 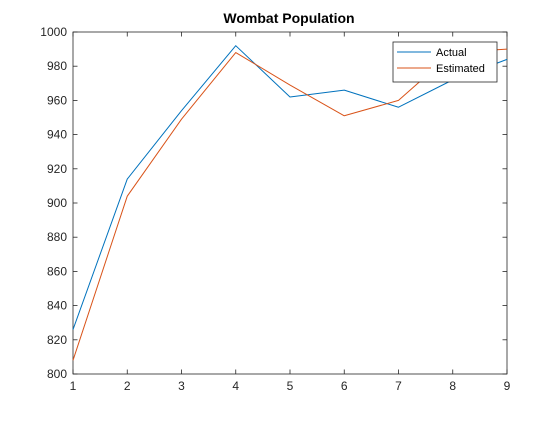 What do you see at coordinates (127, 386) in the screenshot?
I see `x-tick-label: 2` at bounding box center [127, 386].